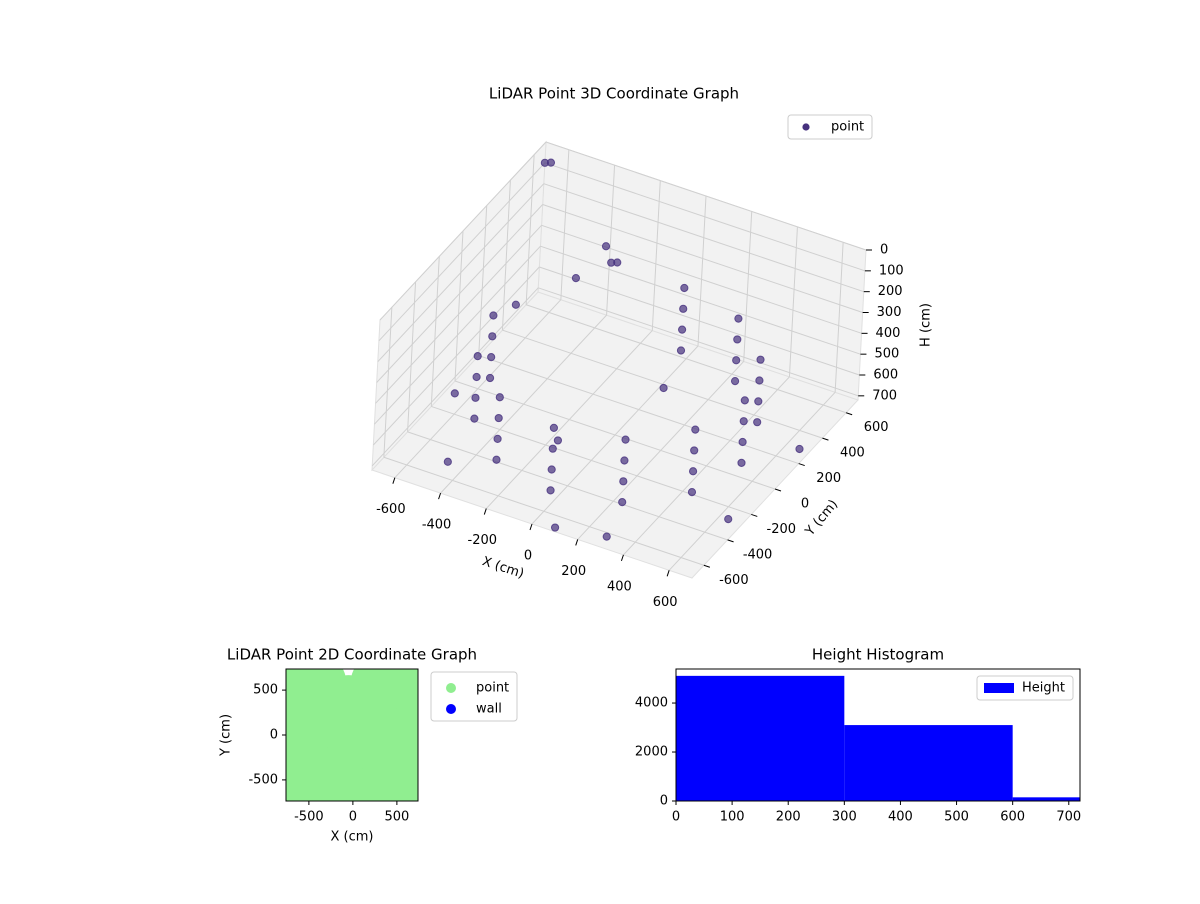  What do you see at coordinates (878, 655) in the screenshot?
I see `chart-title: Height Histogram` at bounding box center [878, 655].